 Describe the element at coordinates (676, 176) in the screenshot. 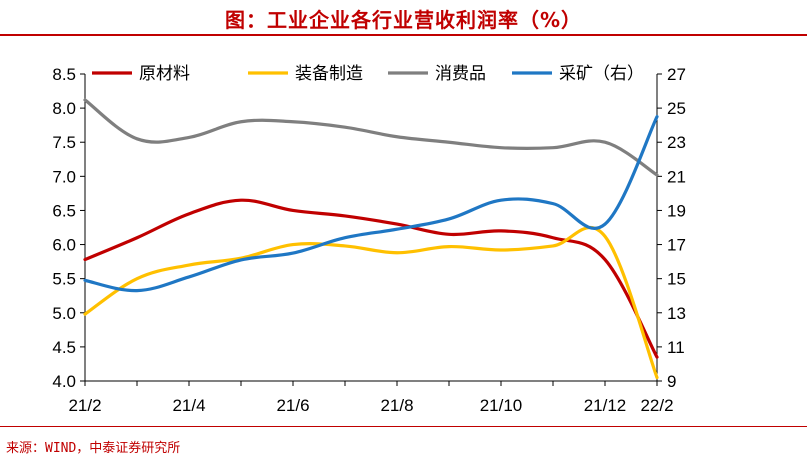

I see `right-tick-label: 21` at that location.